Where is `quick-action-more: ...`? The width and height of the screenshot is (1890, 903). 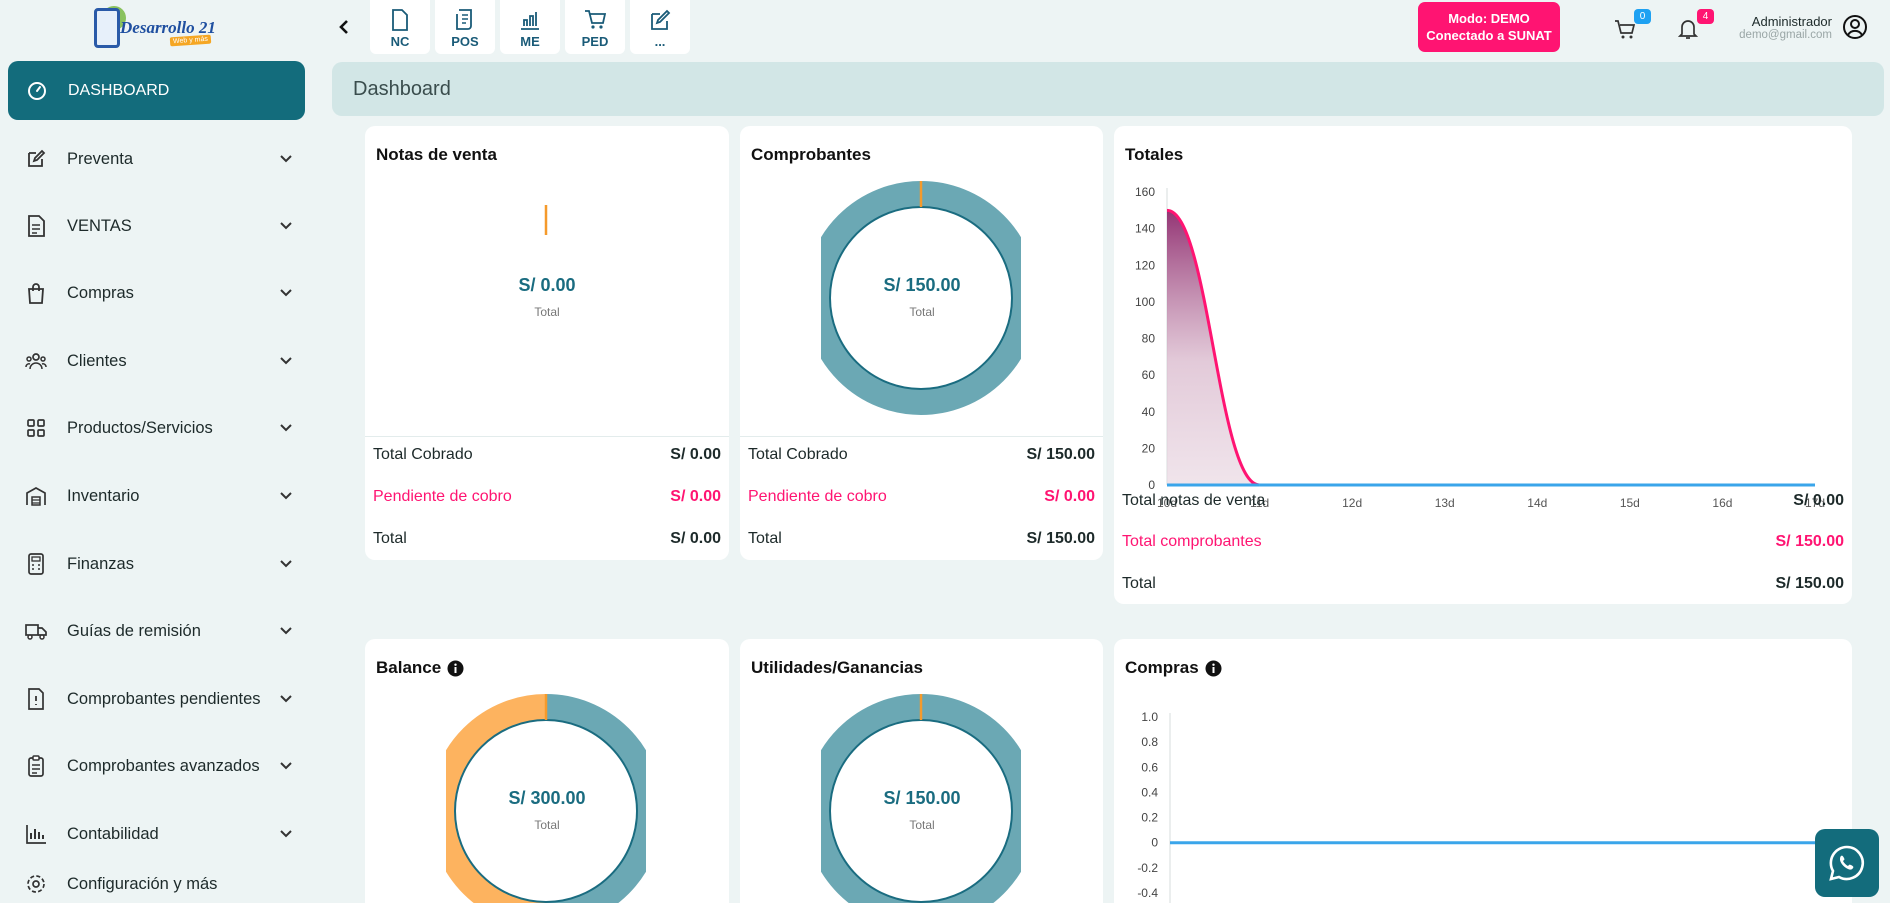
quick-action-more: ... is located at coordinates (660, 27).